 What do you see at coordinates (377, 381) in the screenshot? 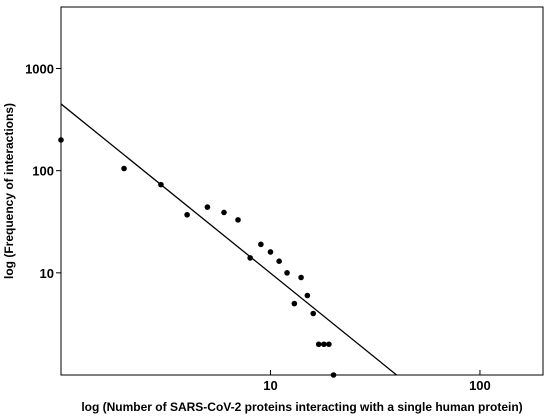
I see `x-axis-ticks: 10 100` at bounding box center [377, 381].